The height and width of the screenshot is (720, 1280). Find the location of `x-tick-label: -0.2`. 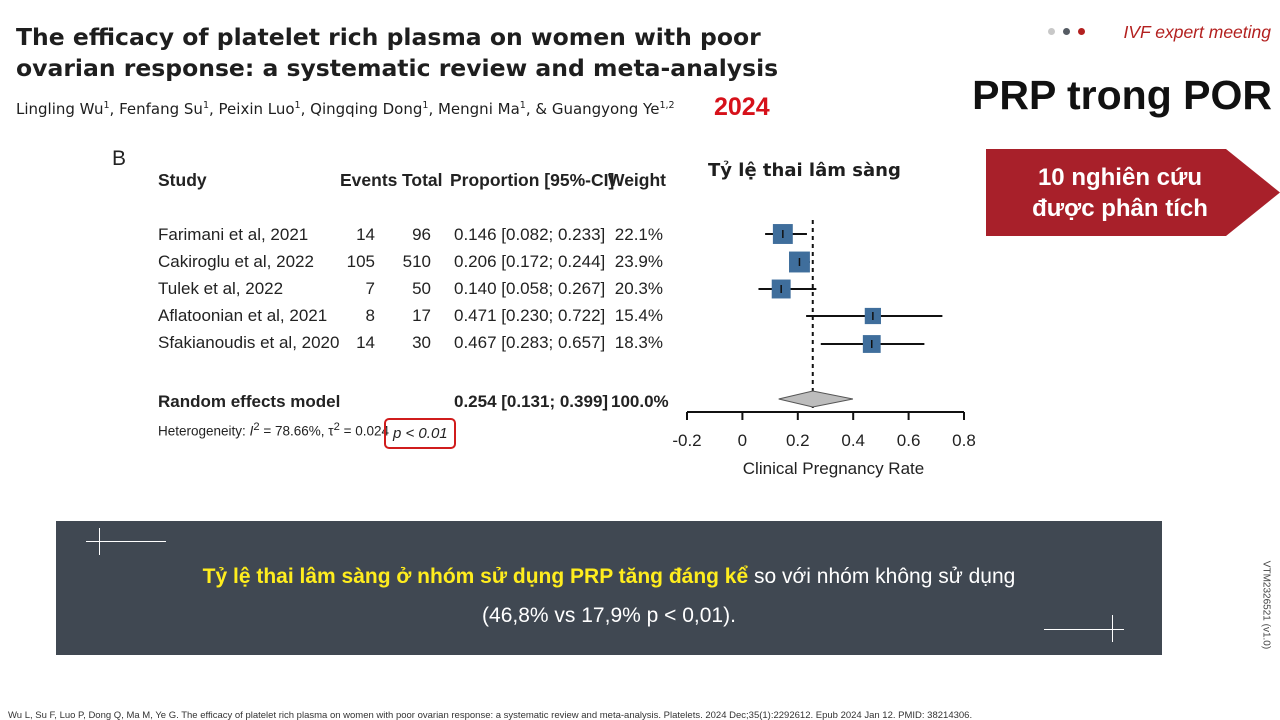

x-tick-label: -0.2 is located at coordinates (686, 440).